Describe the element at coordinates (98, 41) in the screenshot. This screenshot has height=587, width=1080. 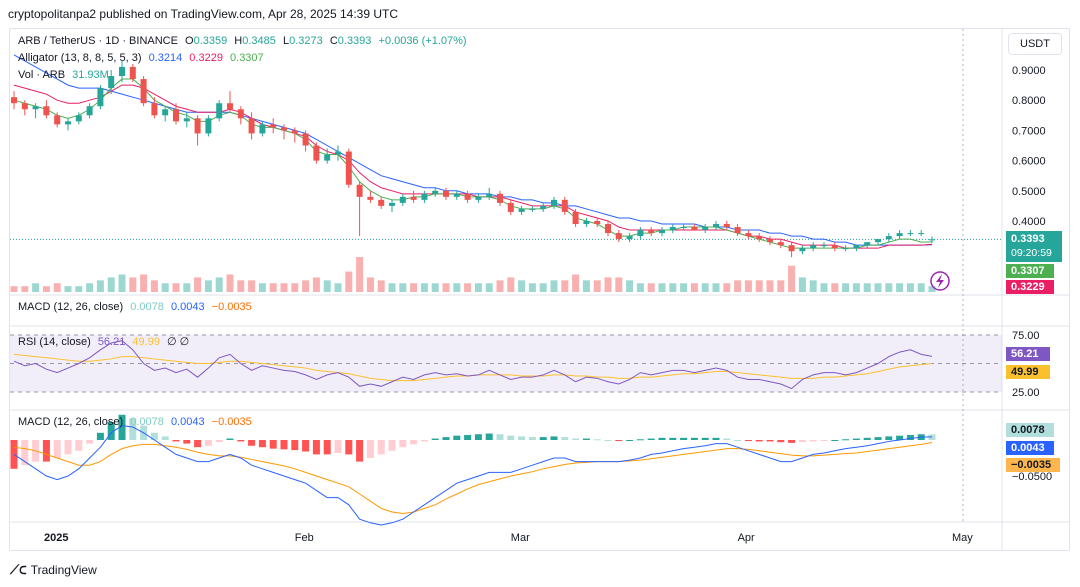
I see `symbol-label: ARB / TetherUS · 1D · BINANCE` at that location.